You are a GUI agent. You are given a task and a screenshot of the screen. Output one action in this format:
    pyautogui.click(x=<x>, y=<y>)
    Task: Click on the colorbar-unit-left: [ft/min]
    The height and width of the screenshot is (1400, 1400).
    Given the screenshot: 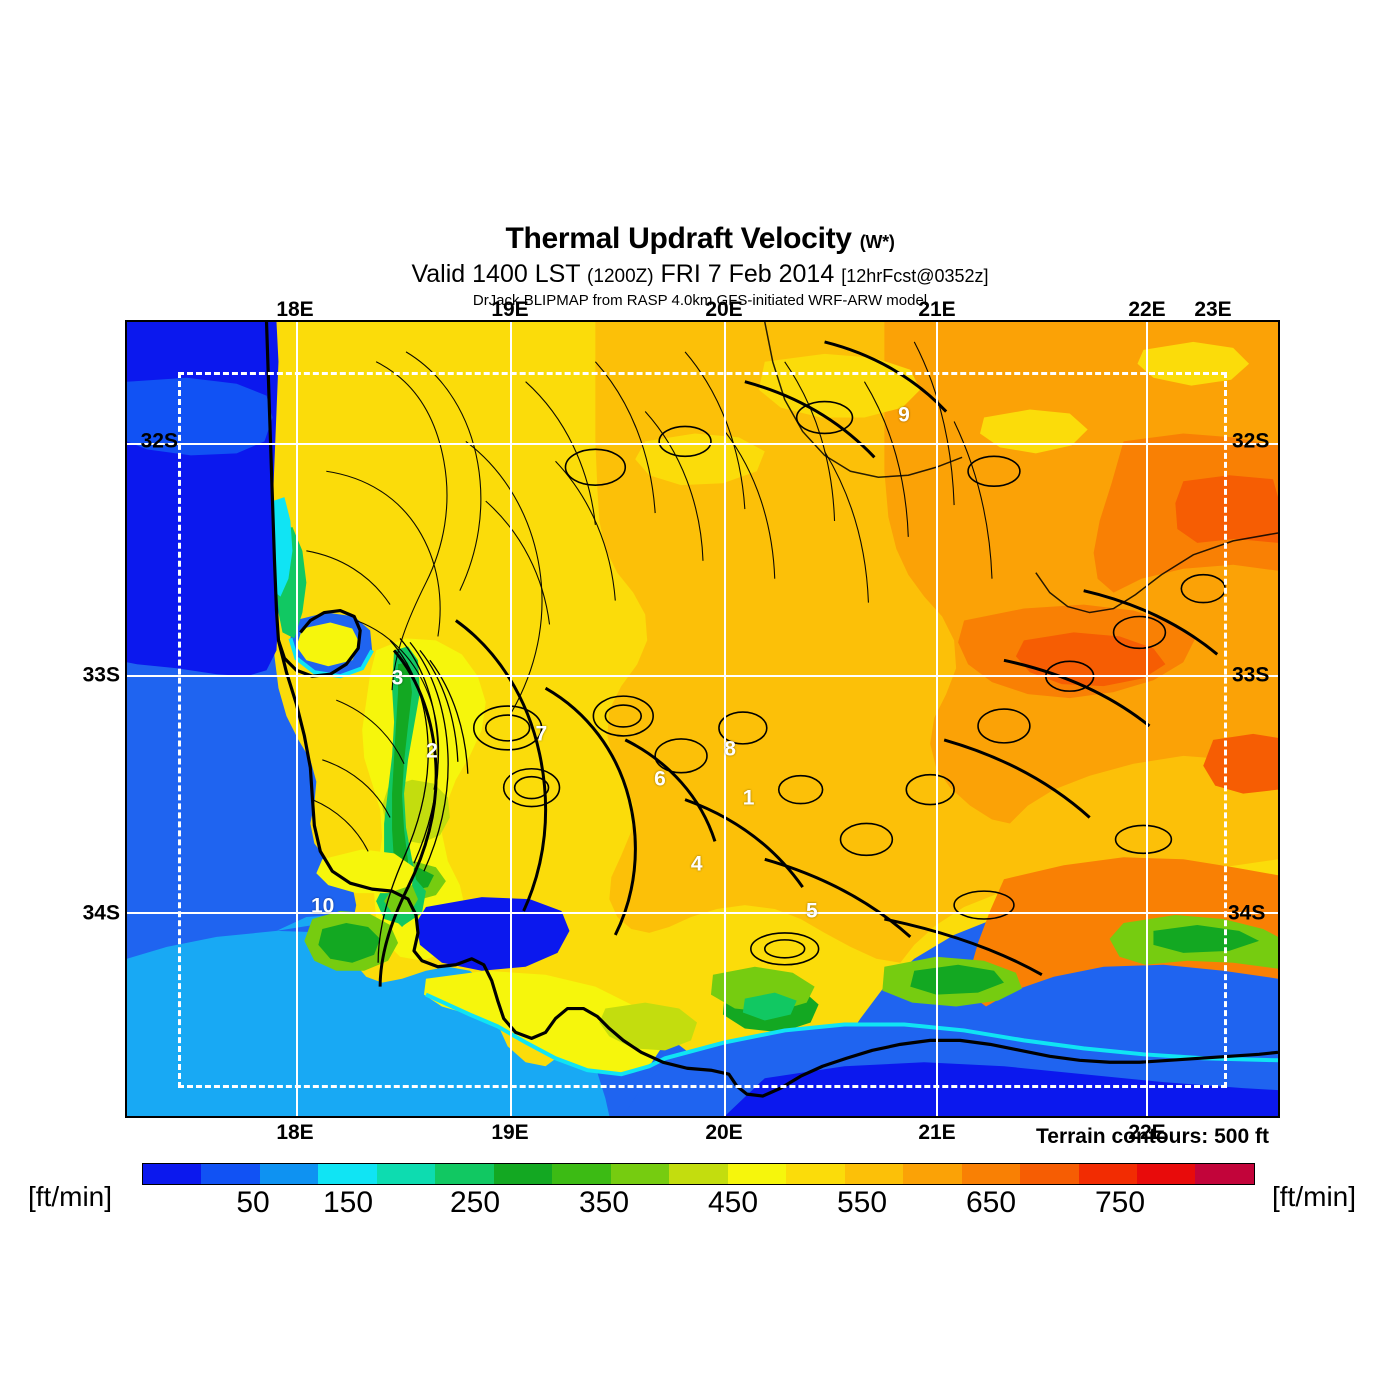 What is the action you would take?
    pyautogui.click(x=70, y=1196)
    